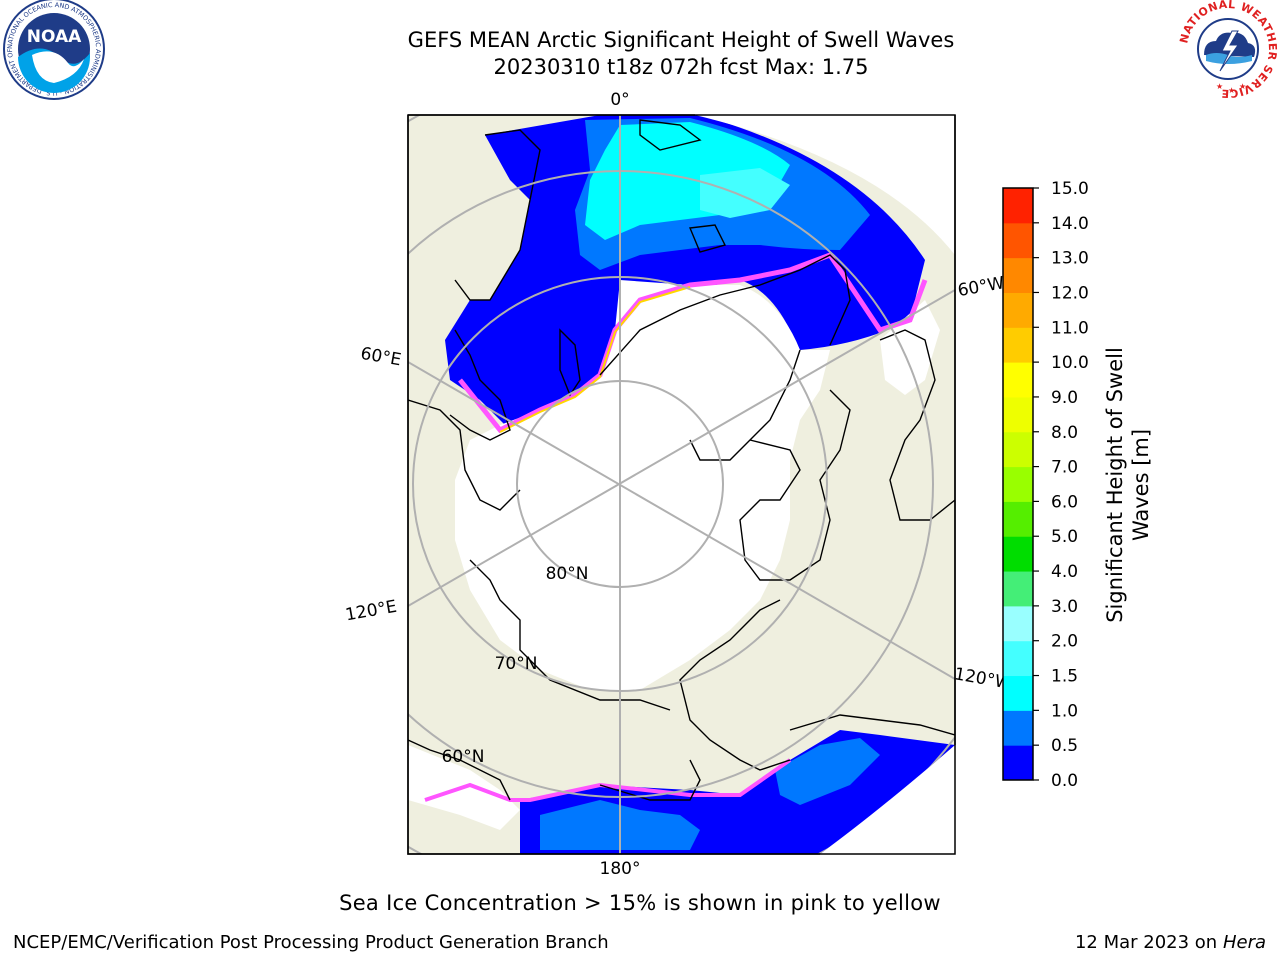 This screenshot has width=1280, height=960. What do you see at coordinates (1064, 711) in the screenshot?
I see `colorbar-tick-label: 1.0` at bounding box center [1064, 711].